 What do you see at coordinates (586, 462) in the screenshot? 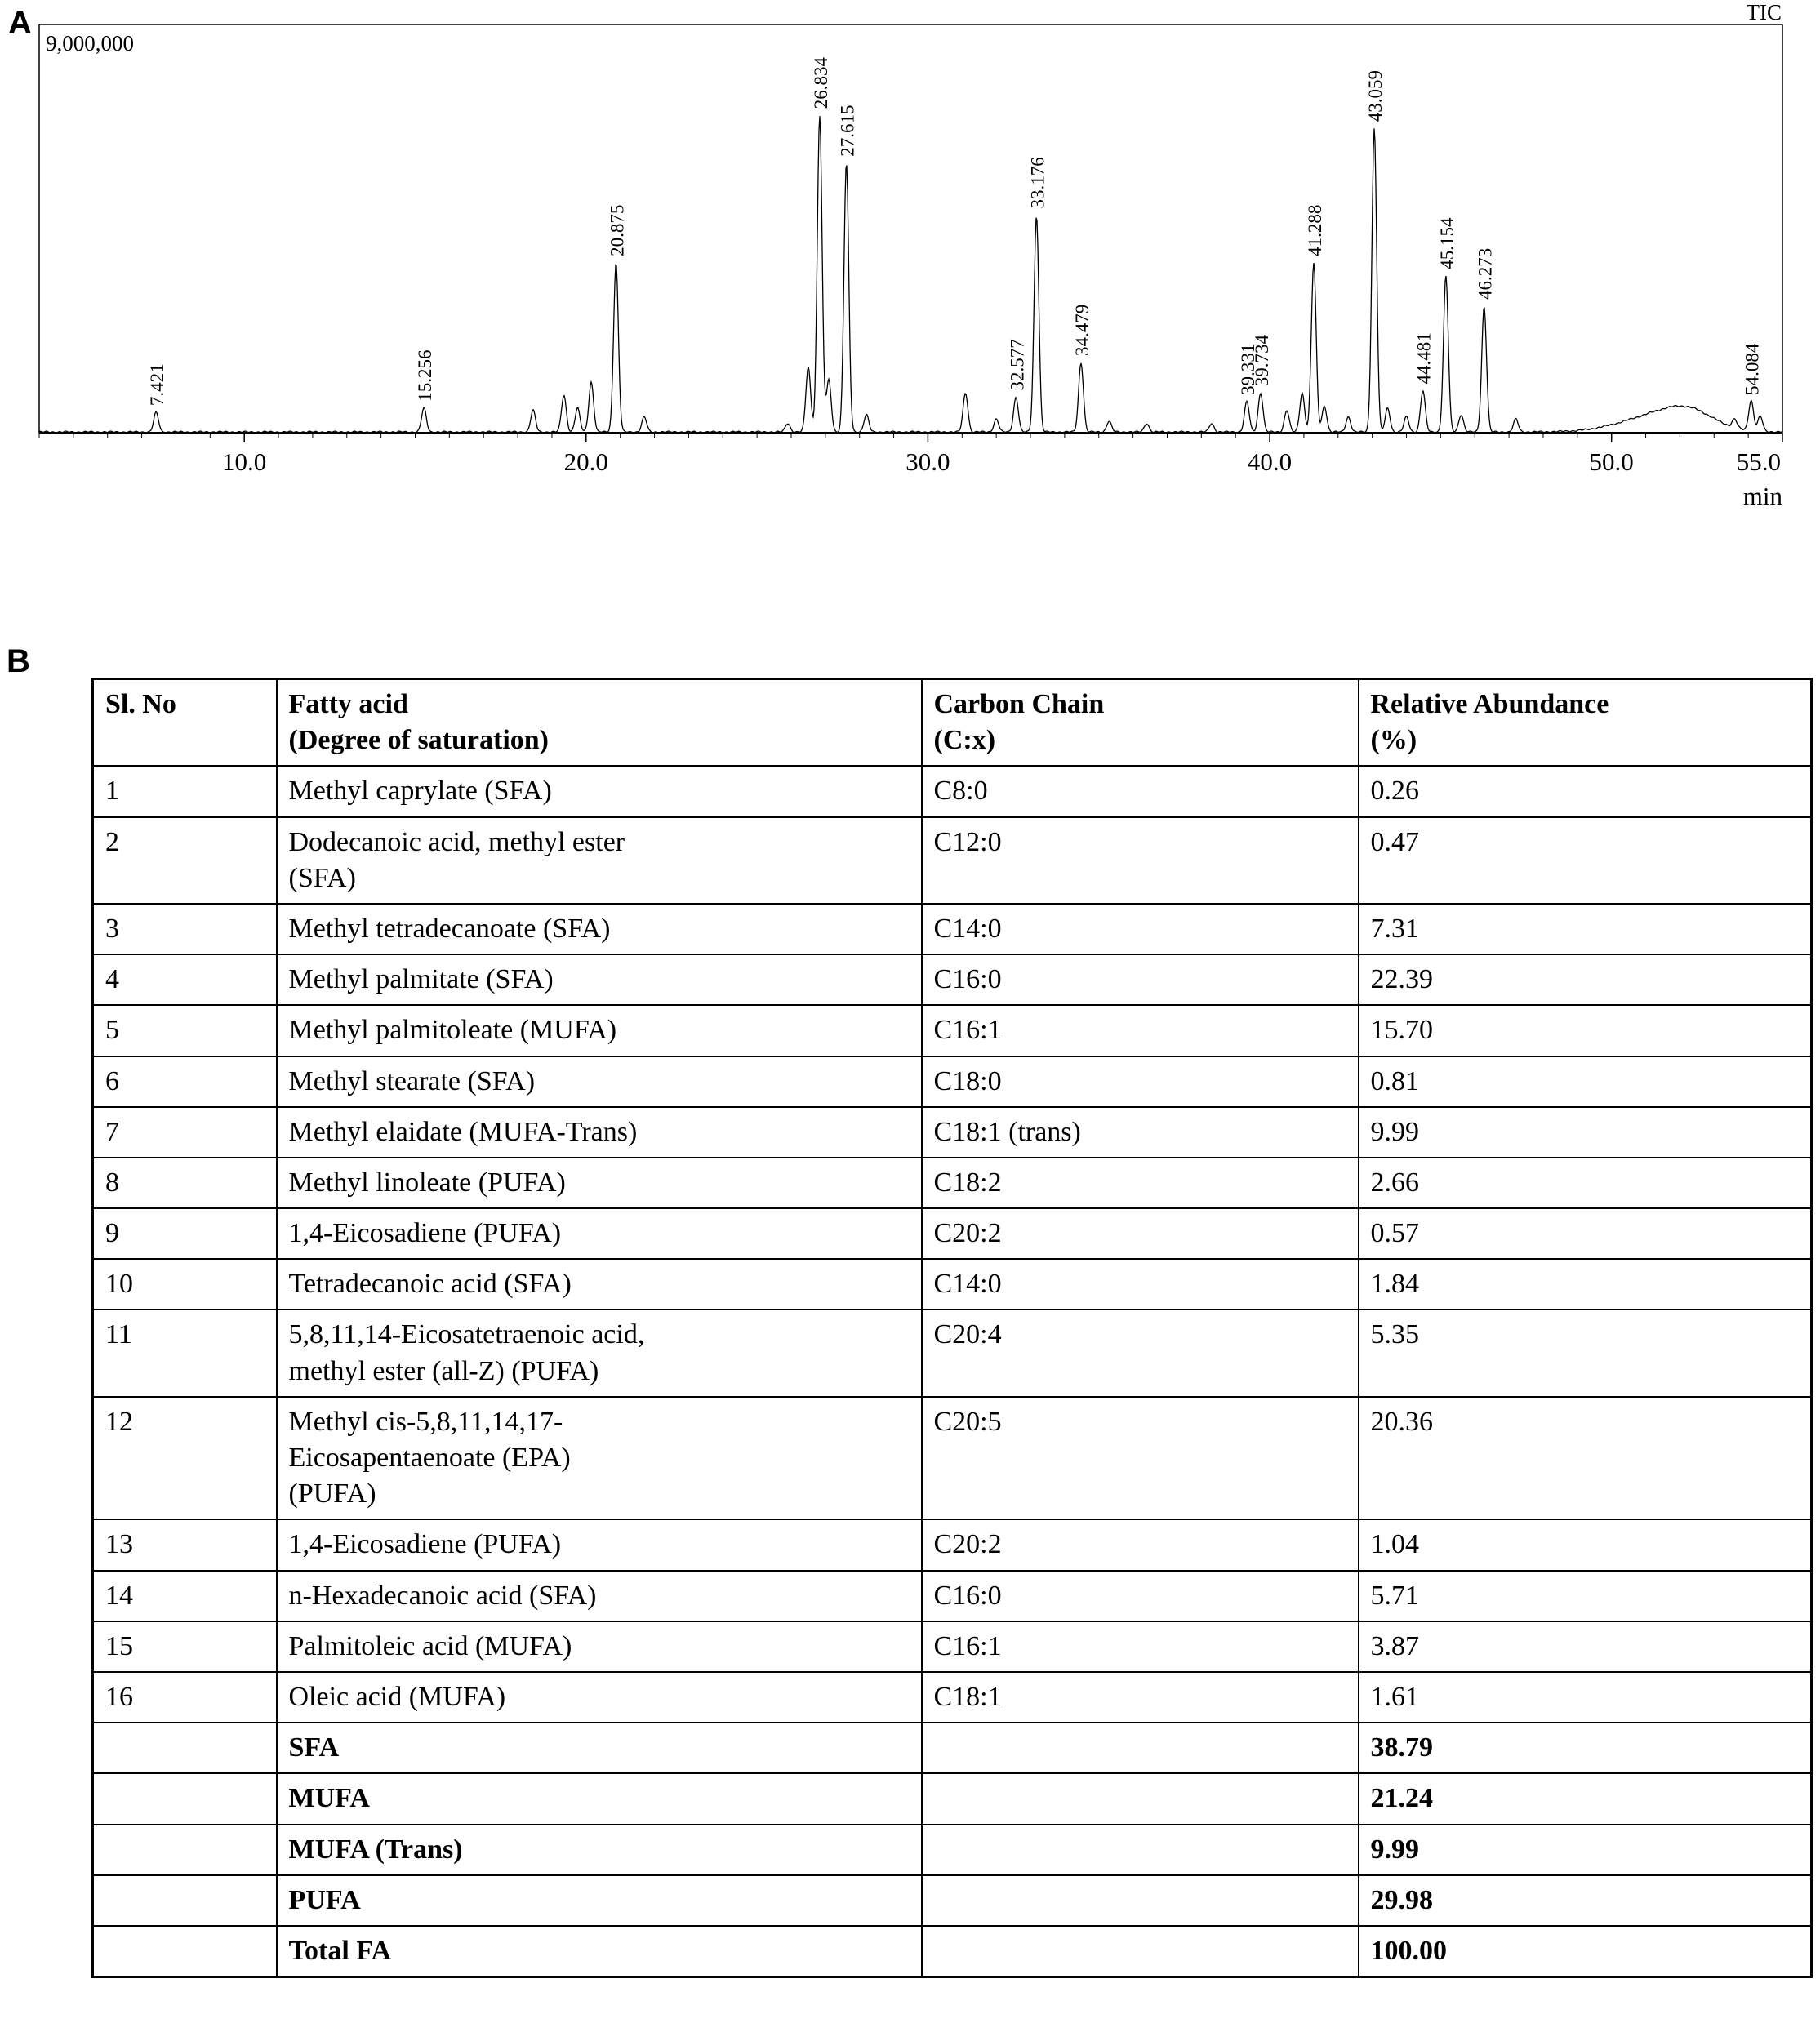
I see `x-tick-label: 20.0` at bounding box center [586, 462].